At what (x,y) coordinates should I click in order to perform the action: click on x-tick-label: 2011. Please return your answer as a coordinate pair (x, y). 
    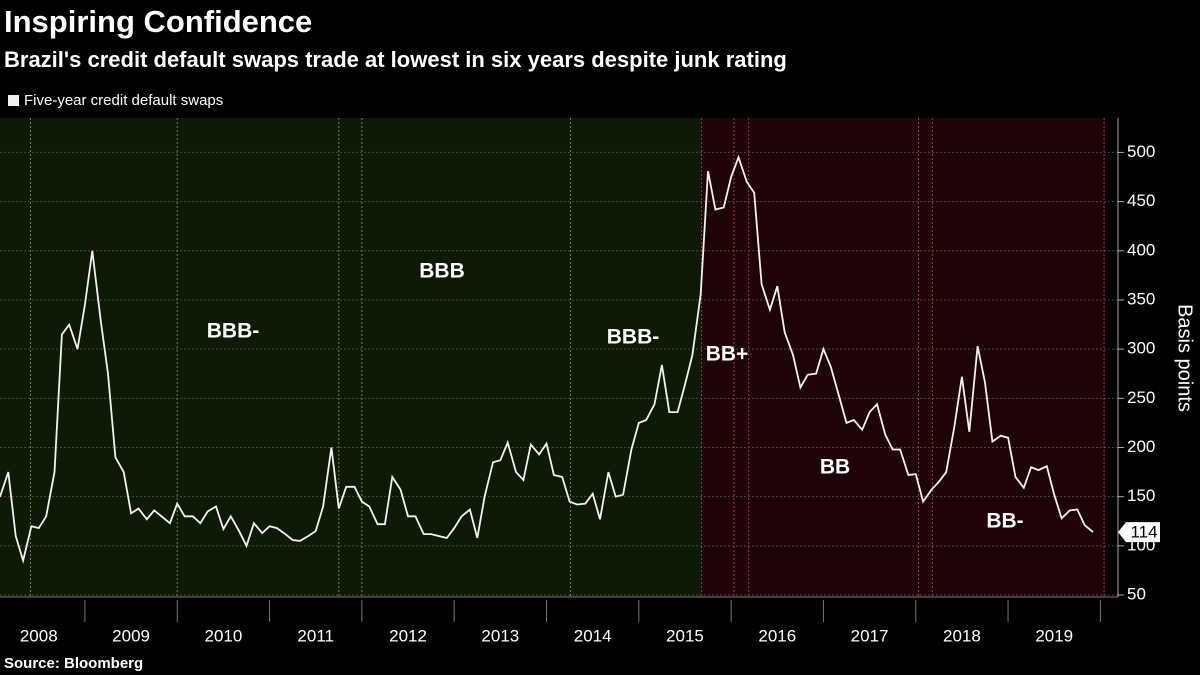
    Looking at the image, I should click on (315, 635).